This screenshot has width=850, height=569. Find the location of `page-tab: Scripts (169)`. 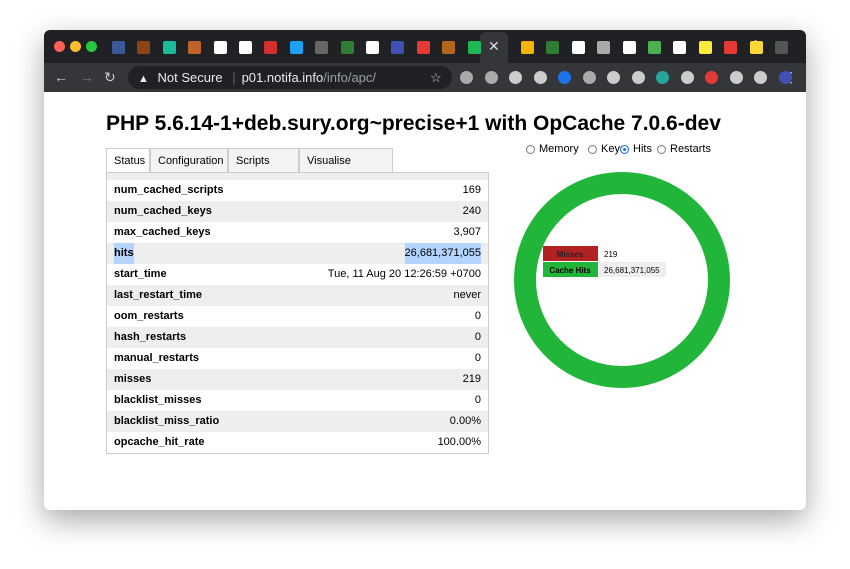

page-tab: Scripts (169) is located at coordinates (263, 169).